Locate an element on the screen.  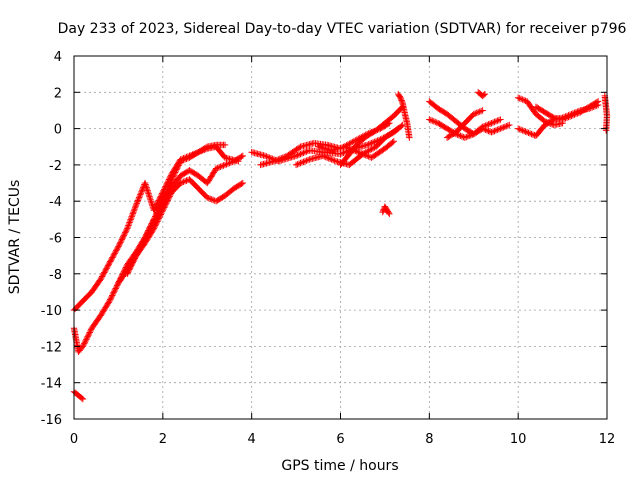
x-tick-labels: 0 2 4 6 8 10 12 is located at coordinates (342, 439).